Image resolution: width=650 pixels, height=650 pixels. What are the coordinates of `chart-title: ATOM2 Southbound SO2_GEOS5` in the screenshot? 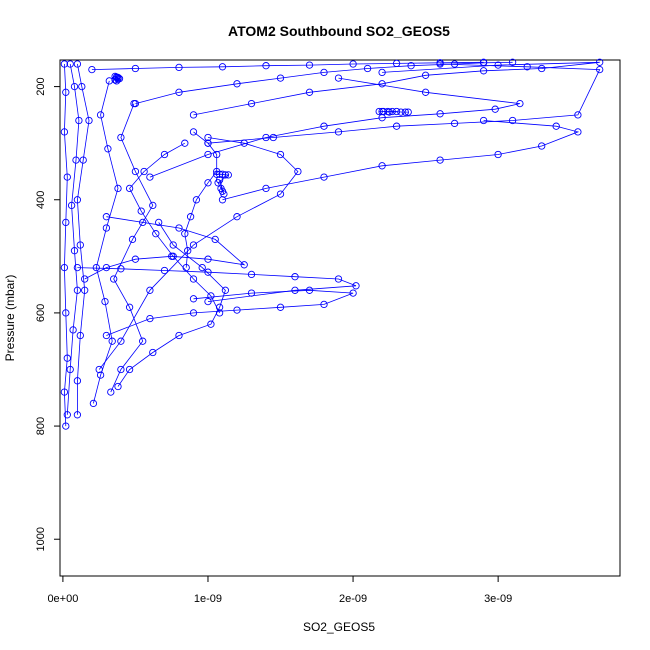 It's located at (339, 31).